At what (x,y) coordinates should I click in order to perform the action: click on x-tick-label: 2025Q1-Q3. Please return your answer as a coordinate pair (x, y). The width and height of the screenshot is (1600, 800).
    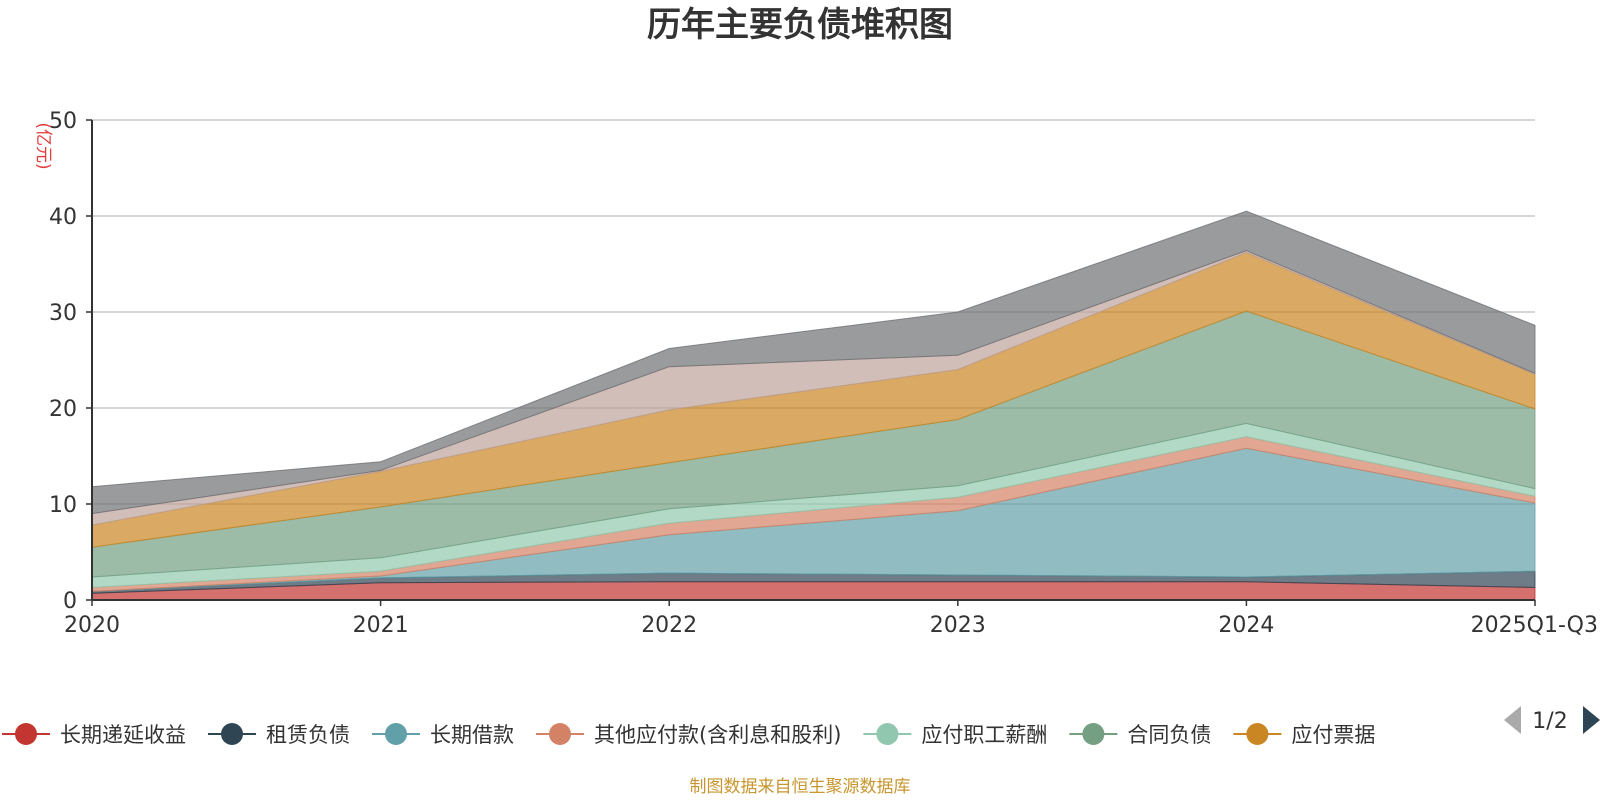
    Looking at the image, I should click on (1534, 625).